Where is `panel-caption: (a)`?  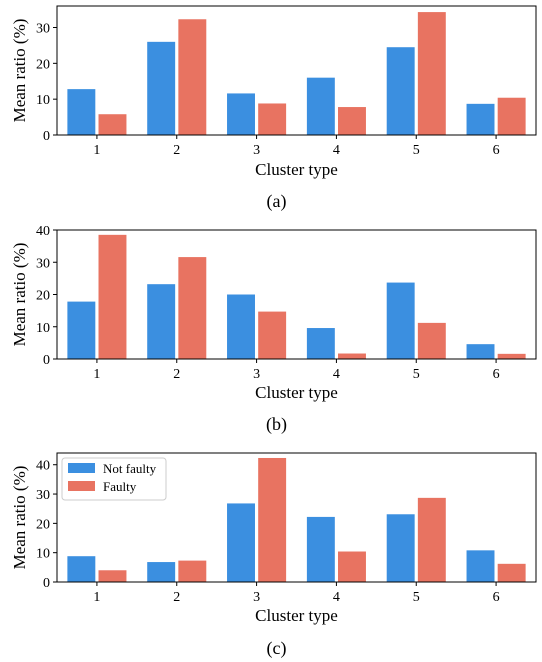 panel-caption: (a) is located at coordinates (277, 201).